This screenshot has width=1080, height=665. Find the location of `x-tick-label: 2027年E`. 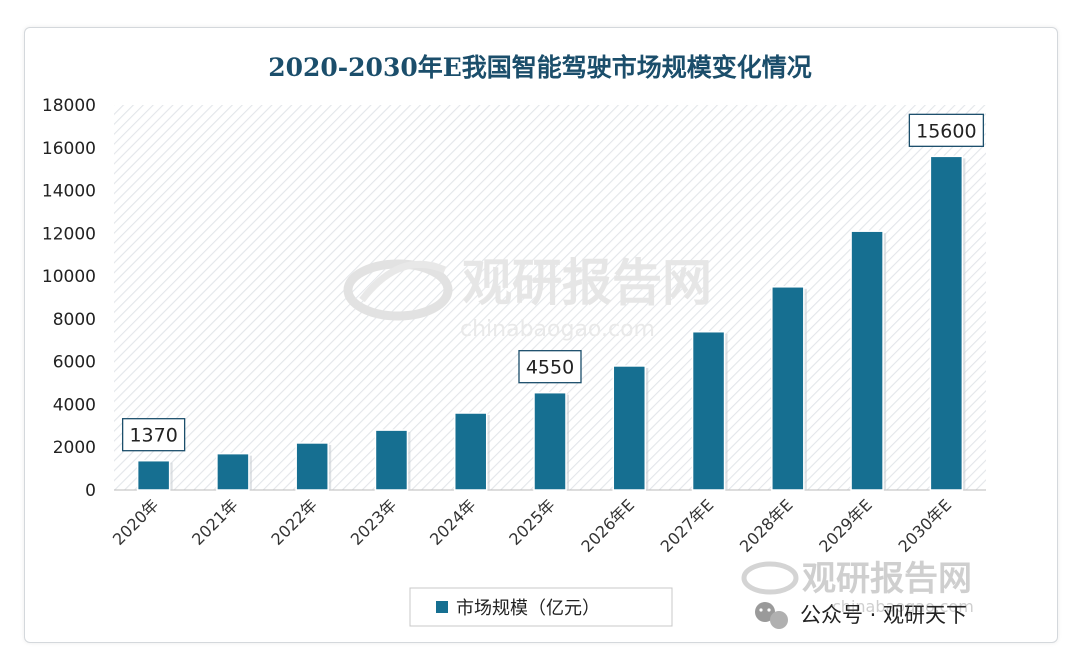

x-tick-label: 2027年E is located at coordinates (687, 525).